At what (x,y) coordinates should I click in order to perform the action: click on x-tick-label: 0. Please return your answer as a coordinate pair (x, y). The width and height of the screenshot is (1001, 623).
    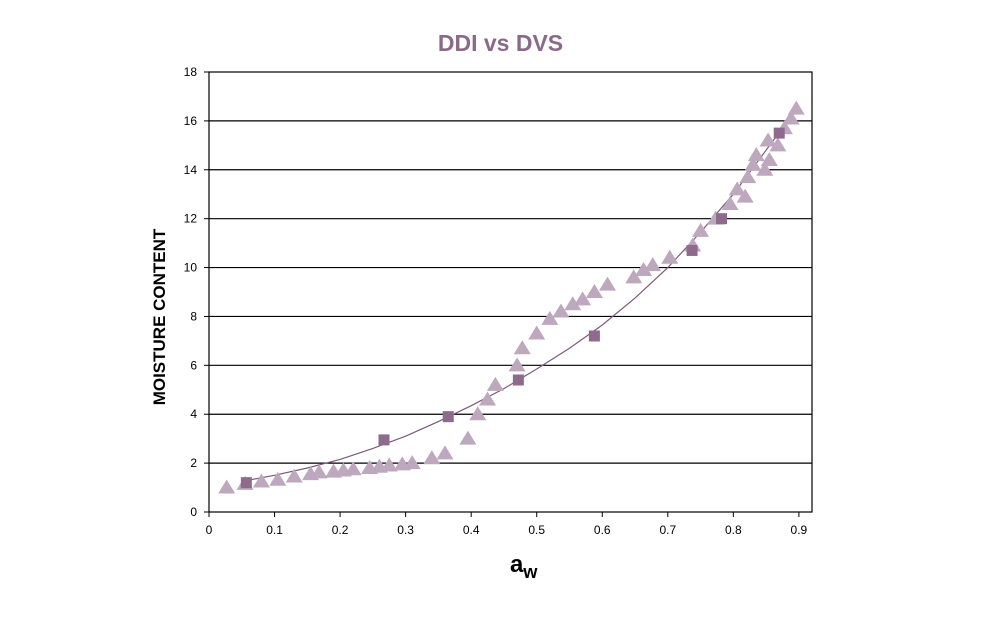
    Looking at the image, I should click on (209, 530).